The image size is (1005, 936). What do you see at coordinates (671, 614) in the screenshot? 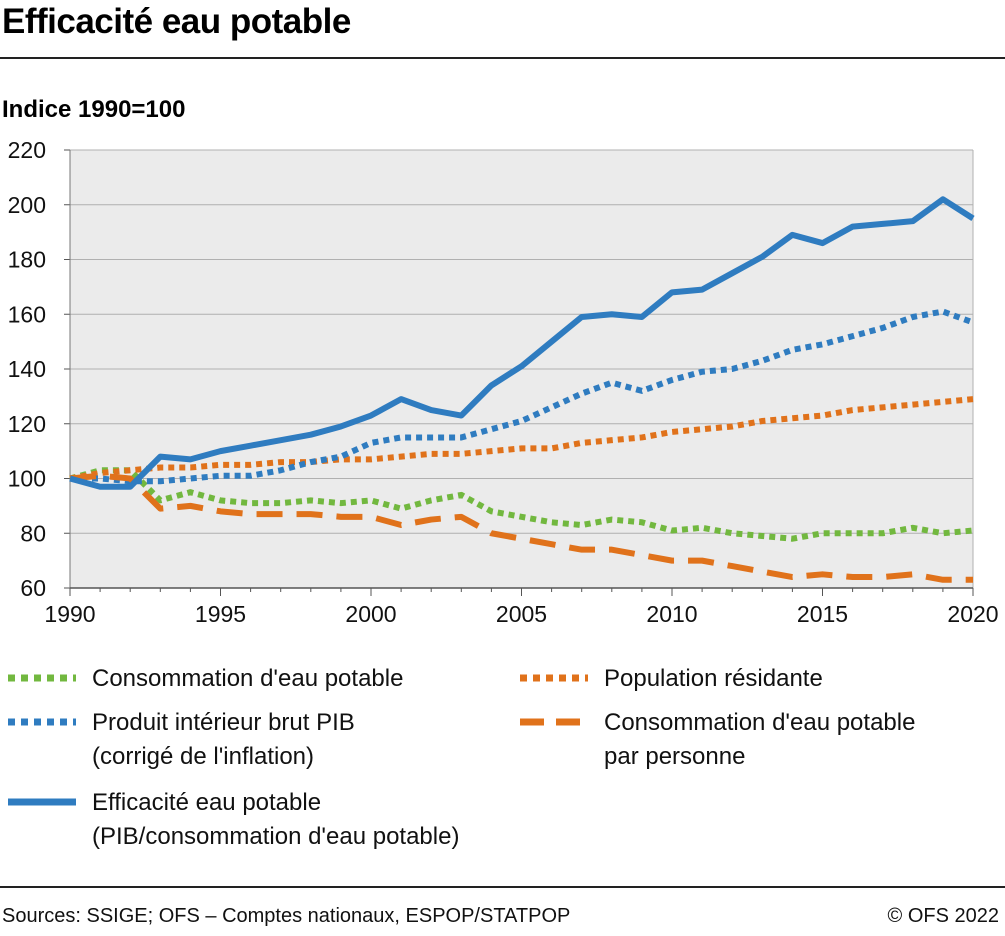
I see `x-tick-label: 2010` at bounding box center [671, 614].